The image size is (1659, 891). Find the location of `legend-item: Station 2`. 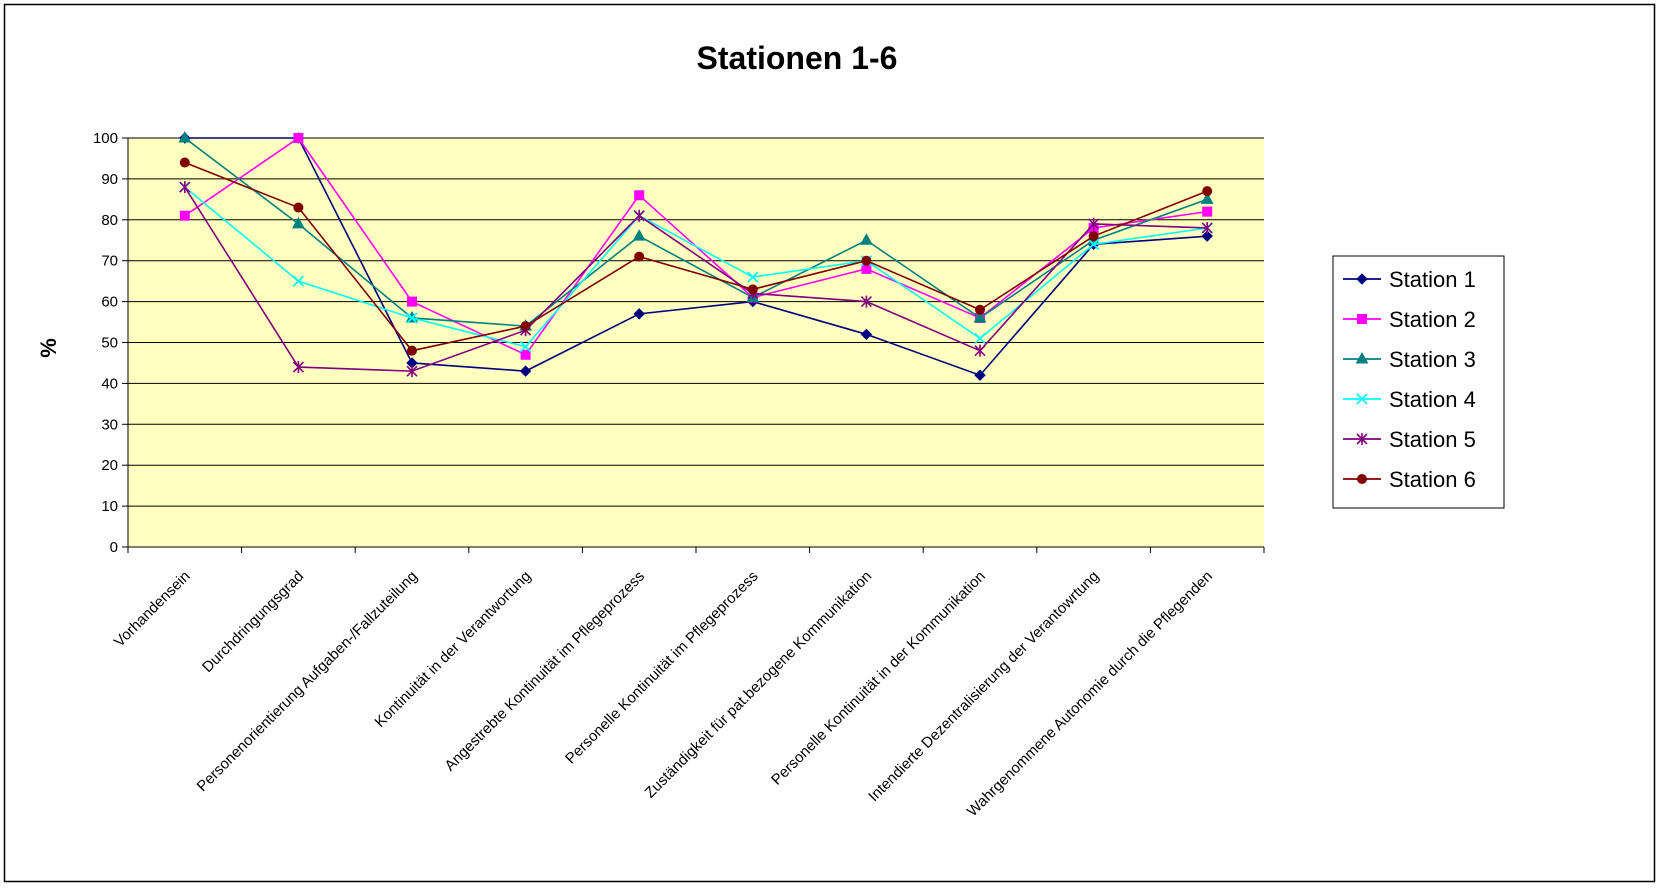

legend-item: Station 2 is located at coordinates (1409, 319).